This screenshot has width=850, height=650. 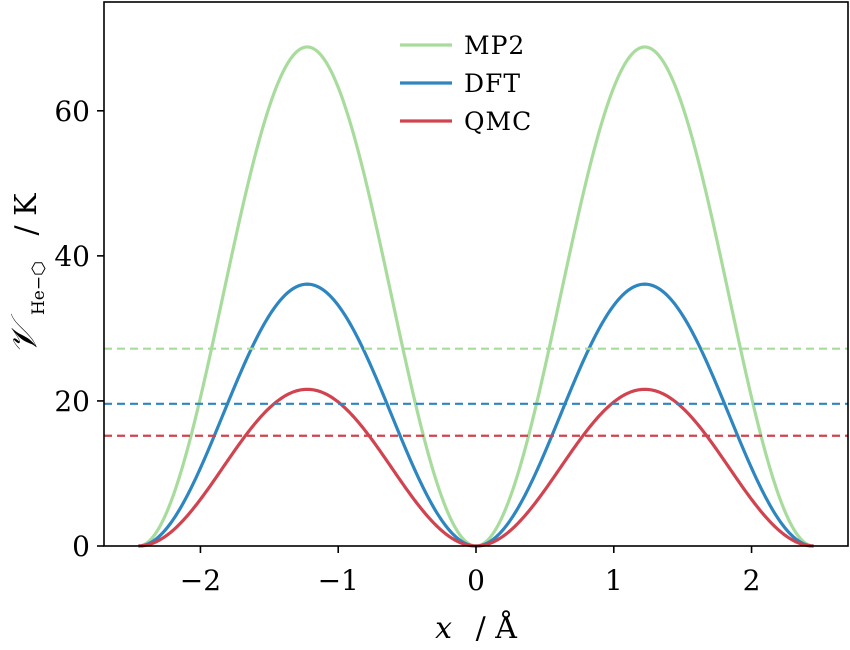 I want to click on y-axis-subscript: He−⬡, so click(x=39, y=288).